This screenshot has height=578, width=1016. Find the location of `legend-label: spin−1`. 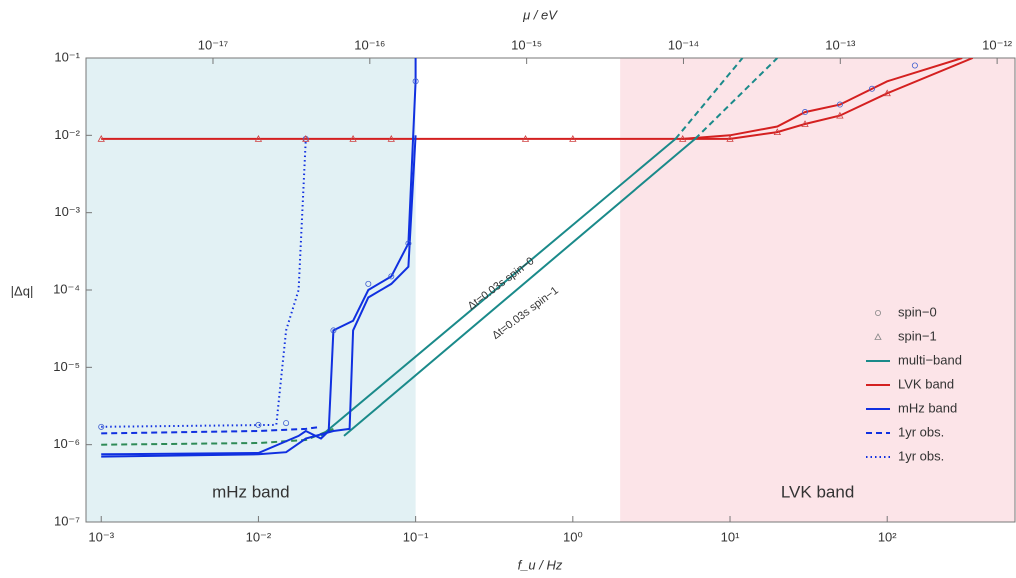

legend-label: spin−1 is located at coordinates (917, 335).